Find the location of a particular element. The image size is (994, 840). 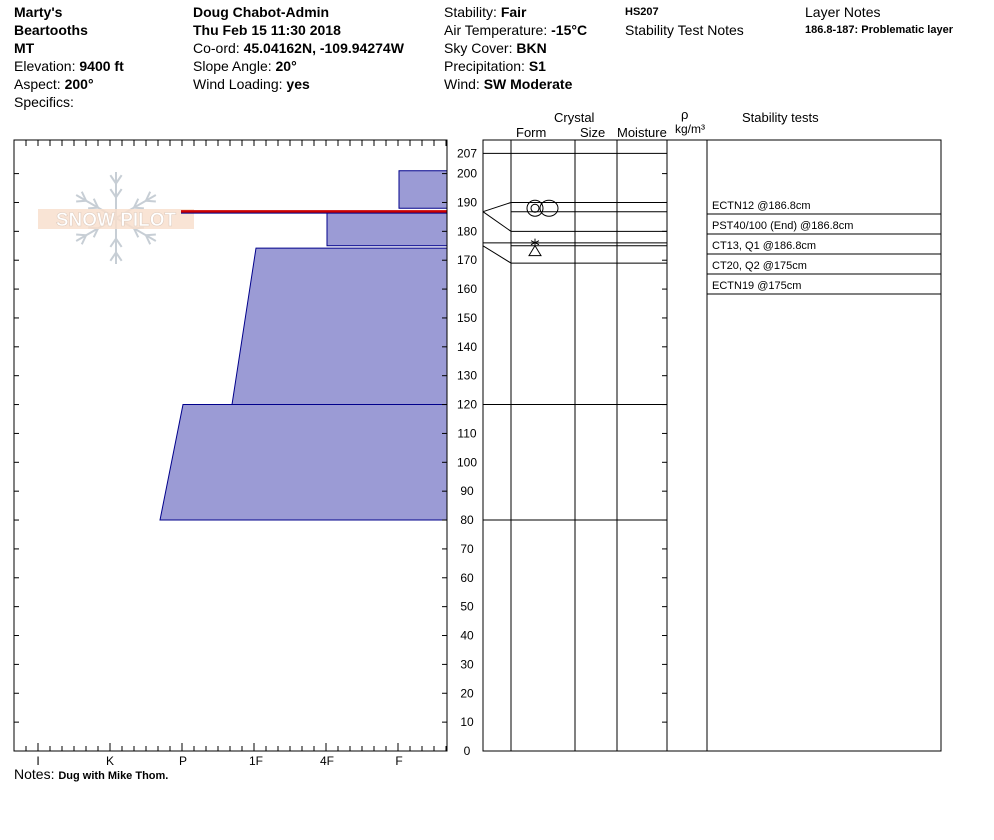

sky-cover: Sky Cover: BKN is located at coordinates (495, 48).